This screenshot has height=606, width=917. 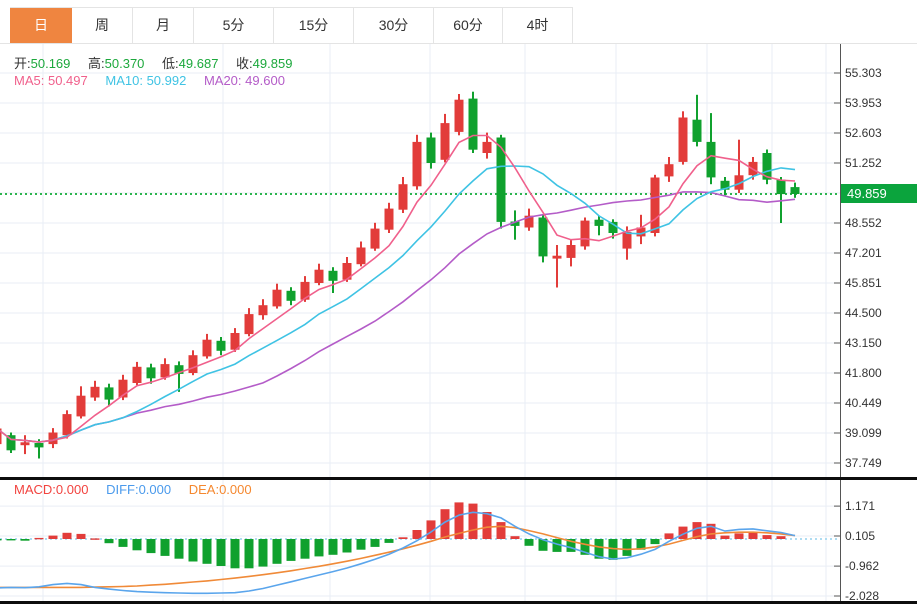 I want to click on tab-week: 周, so click(x=102, y=25).